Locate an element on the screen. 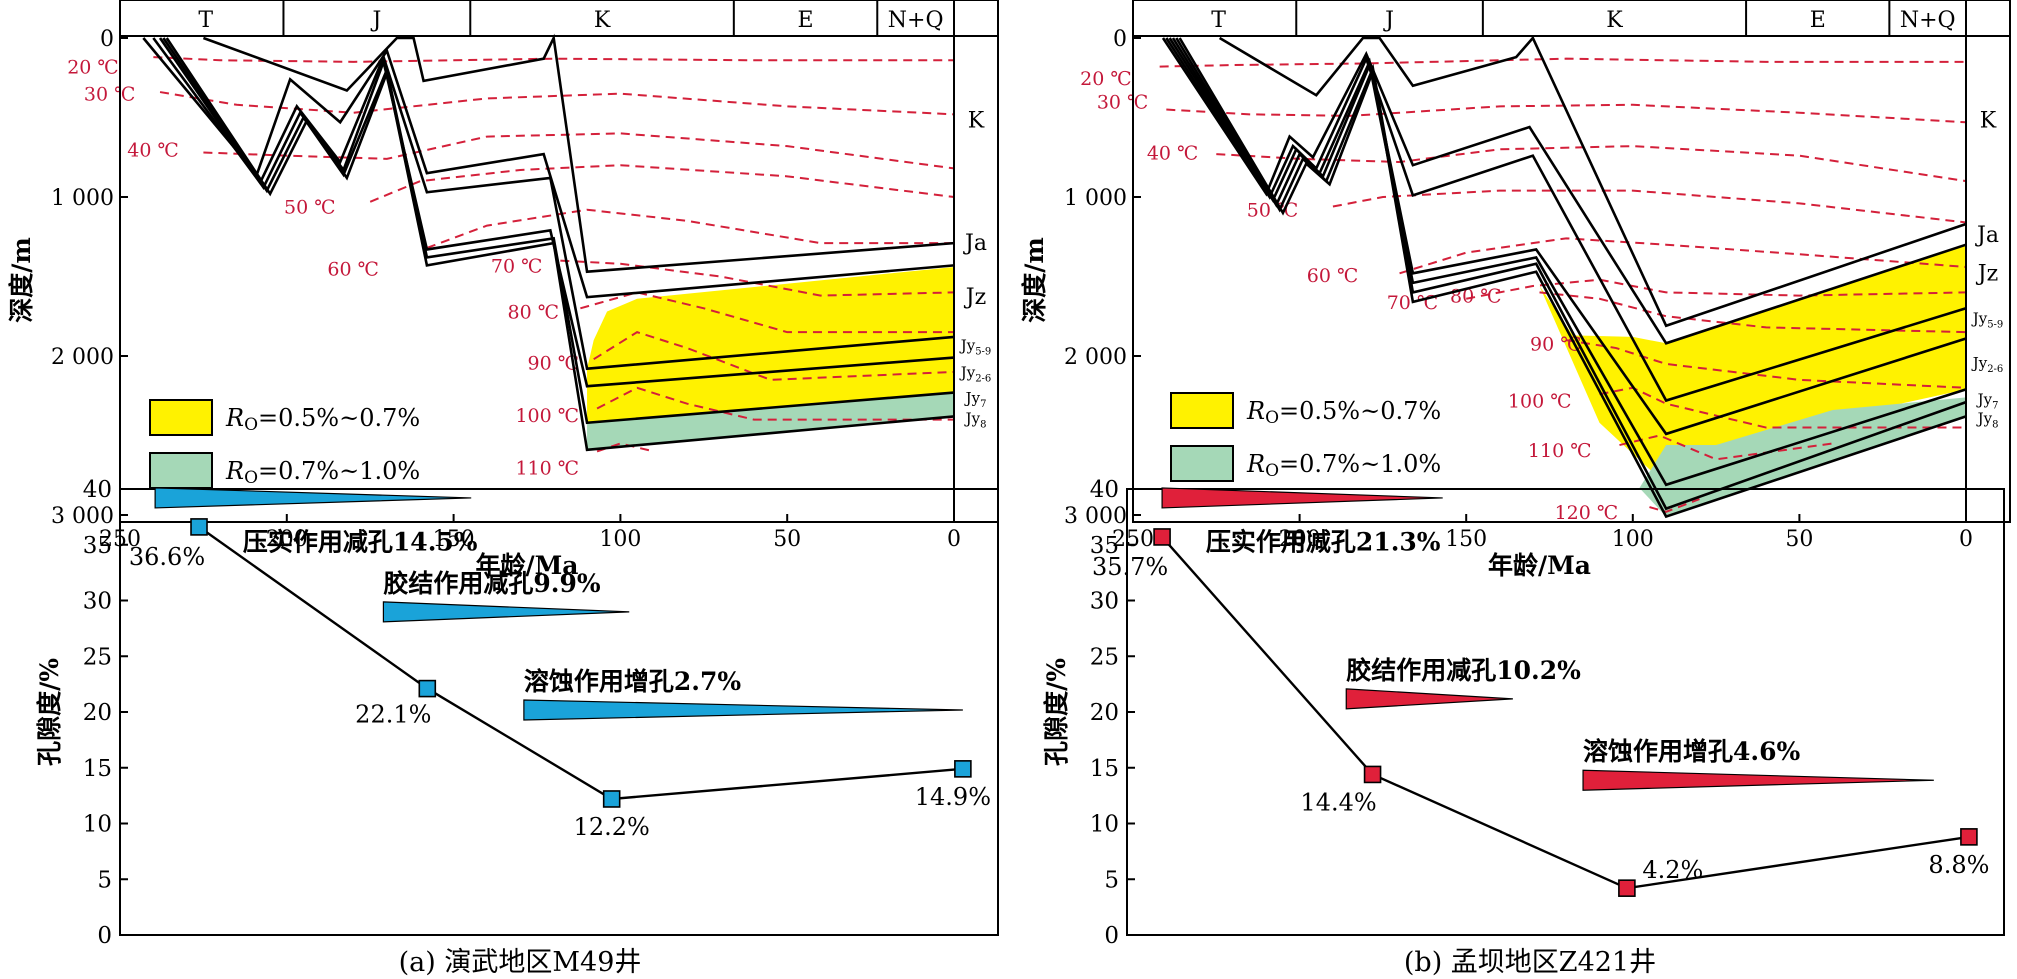  strata-label: Jy5-9 is located at coordinates (1987, 319).